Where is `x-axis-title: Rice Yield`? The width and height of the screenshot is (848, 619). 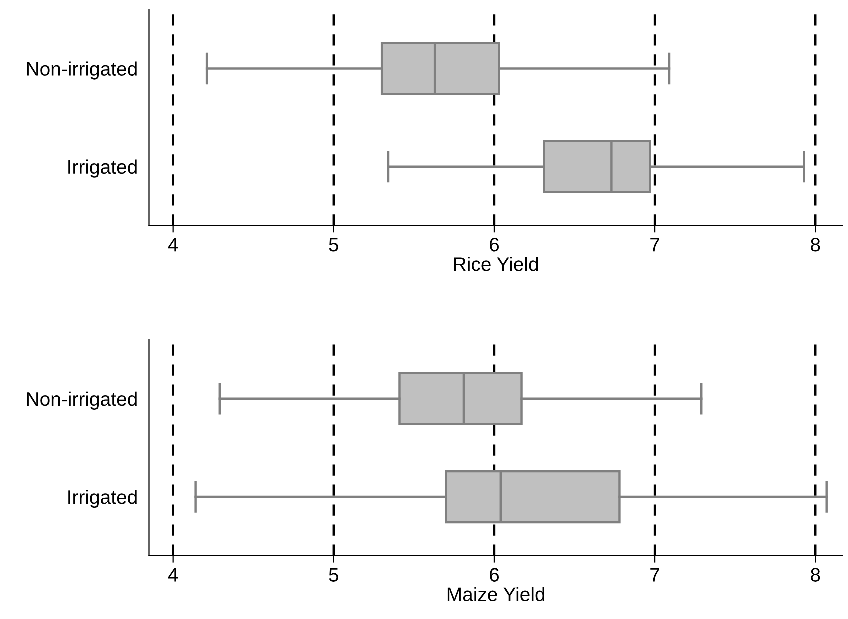
x-axis-title: Rice Yield is located at coordinates (496, 264).